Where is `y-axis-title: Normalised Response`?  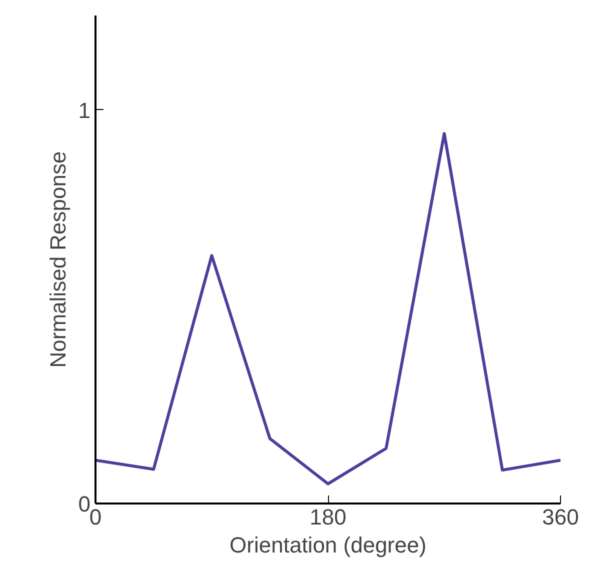 y-axis-title: Normalised Response is located at coordinates (57, 259).